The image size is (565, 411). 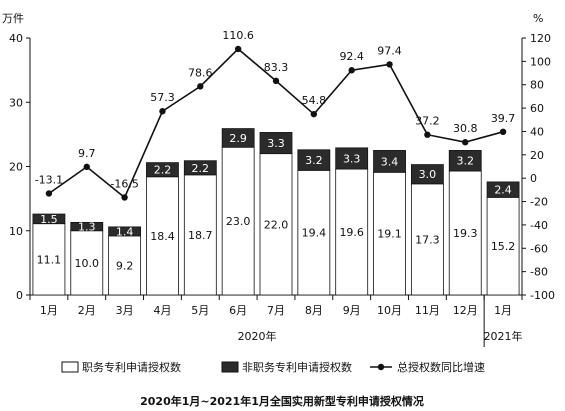 I want to click on bar-employee-label: 19.1, so click(x=389, y=234).